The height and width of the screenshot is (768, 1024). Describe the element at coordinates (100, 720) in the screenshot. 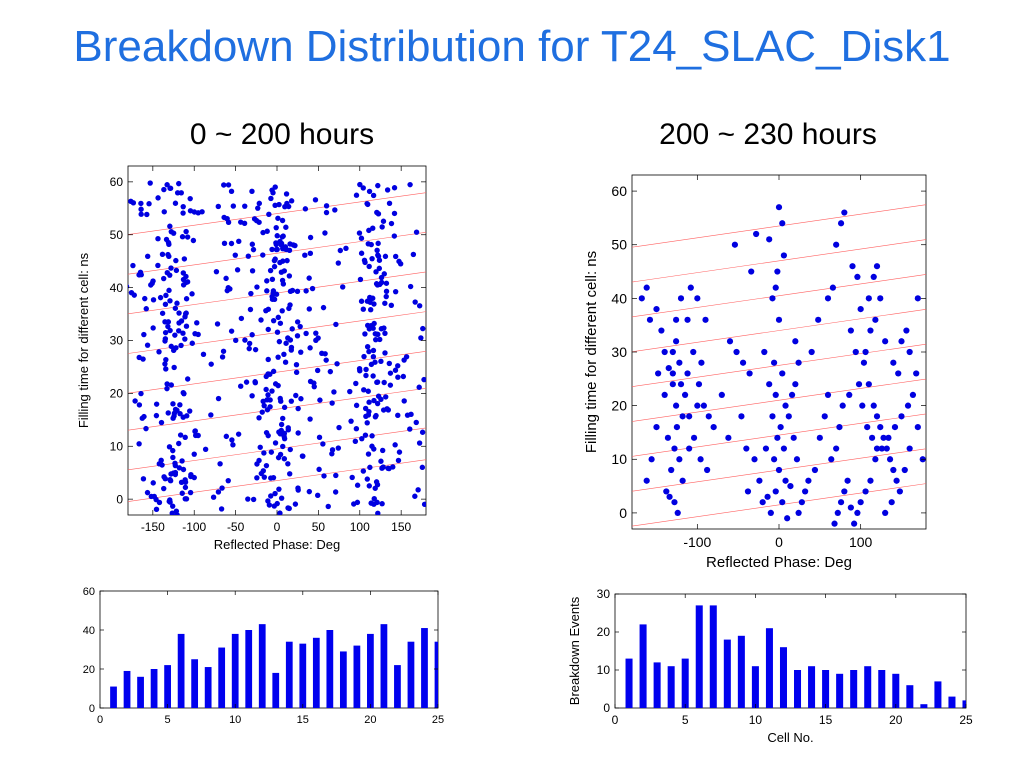

I see `x-tick-label: 0` at that location.